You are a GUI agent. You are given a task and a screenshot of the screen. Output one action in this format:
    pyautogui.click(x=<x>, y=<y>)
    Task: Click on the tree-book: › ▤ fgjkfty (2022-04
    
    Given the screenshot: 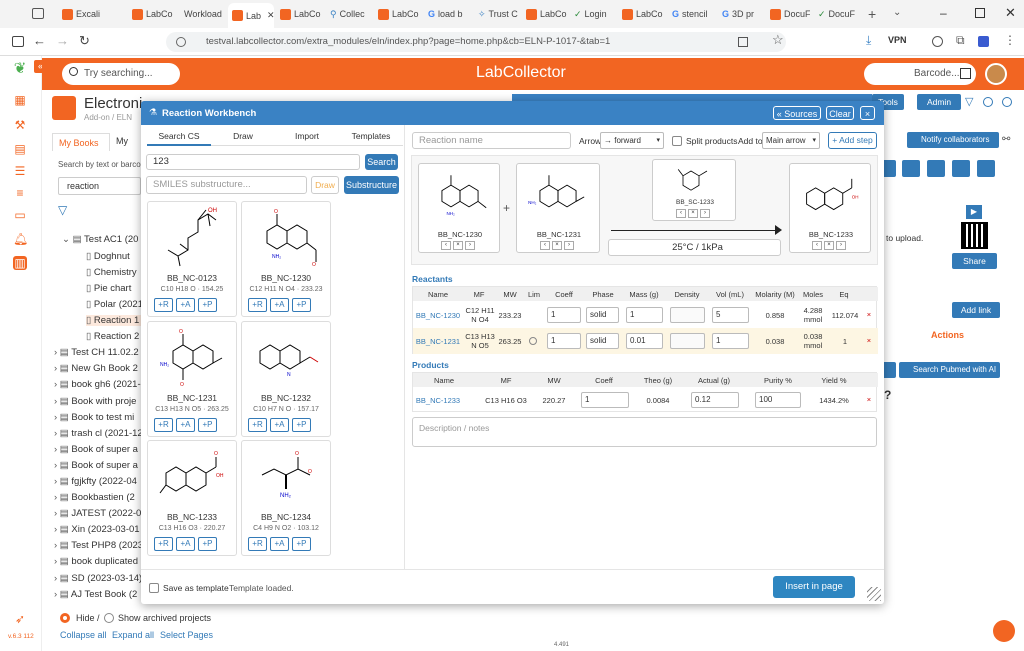 What is the action you would take?
    pyautogui.click(x=97, y=481)
    